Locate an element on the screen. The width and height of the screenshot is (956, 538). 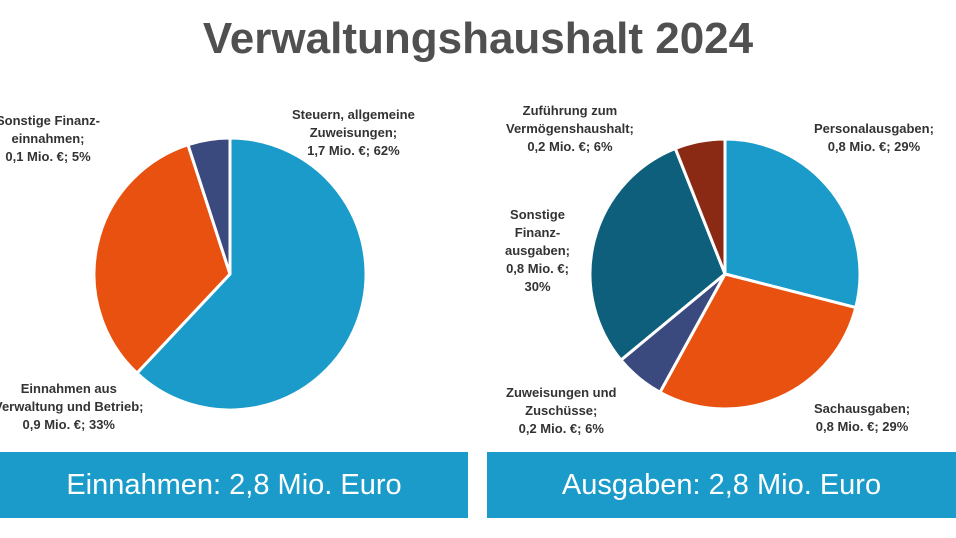
label-sonstige-finanzausgaben: Sonstige Finanz-ausgaben; 0,8 Mio. €; 30% is located at coordinates (538, 250).